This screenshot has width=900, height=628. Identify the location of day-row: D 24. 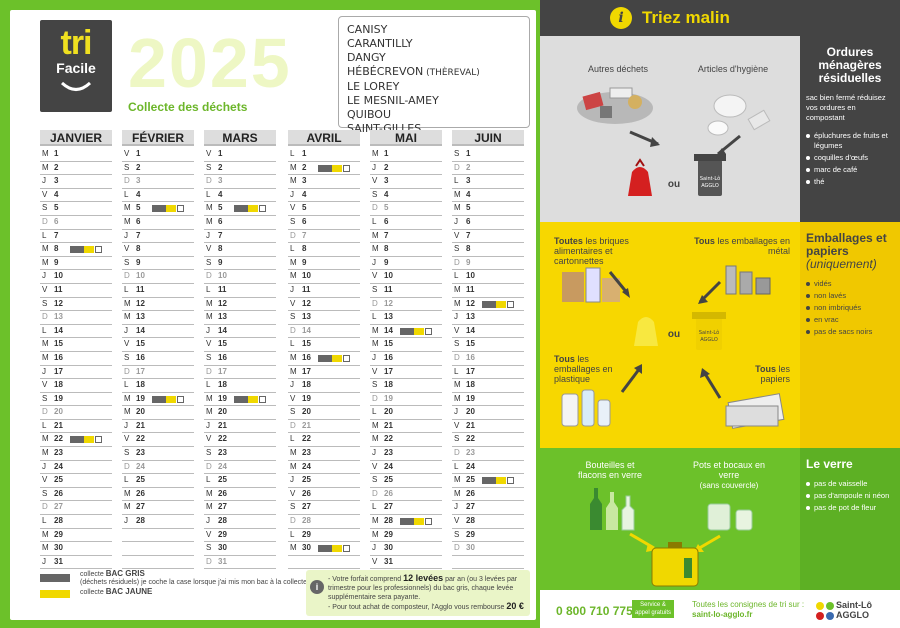
(158, 468).